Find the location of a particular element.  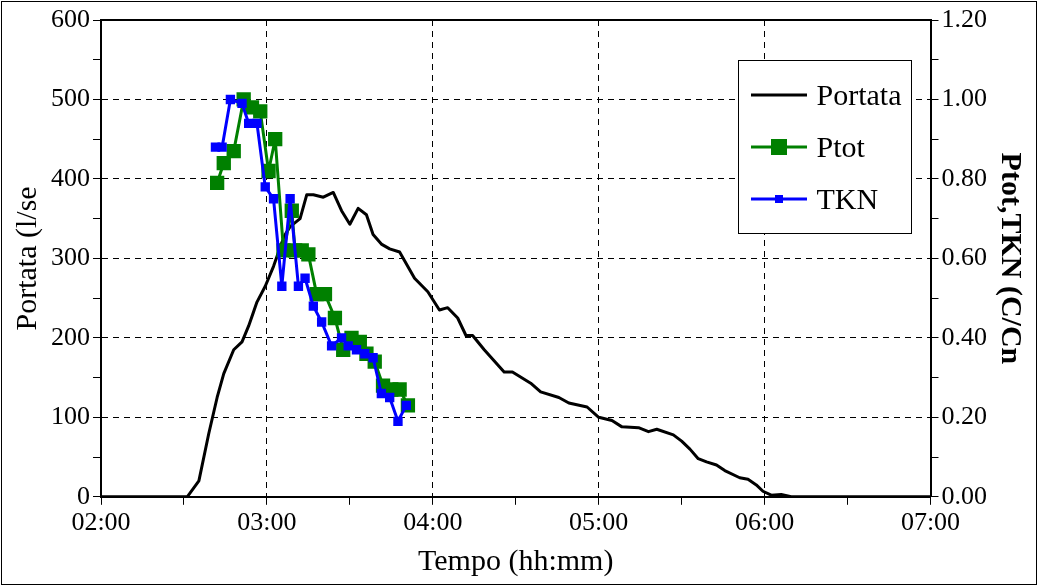

x-axis-title: Tempo (hh:mm) is located at coordinates (516, 559).